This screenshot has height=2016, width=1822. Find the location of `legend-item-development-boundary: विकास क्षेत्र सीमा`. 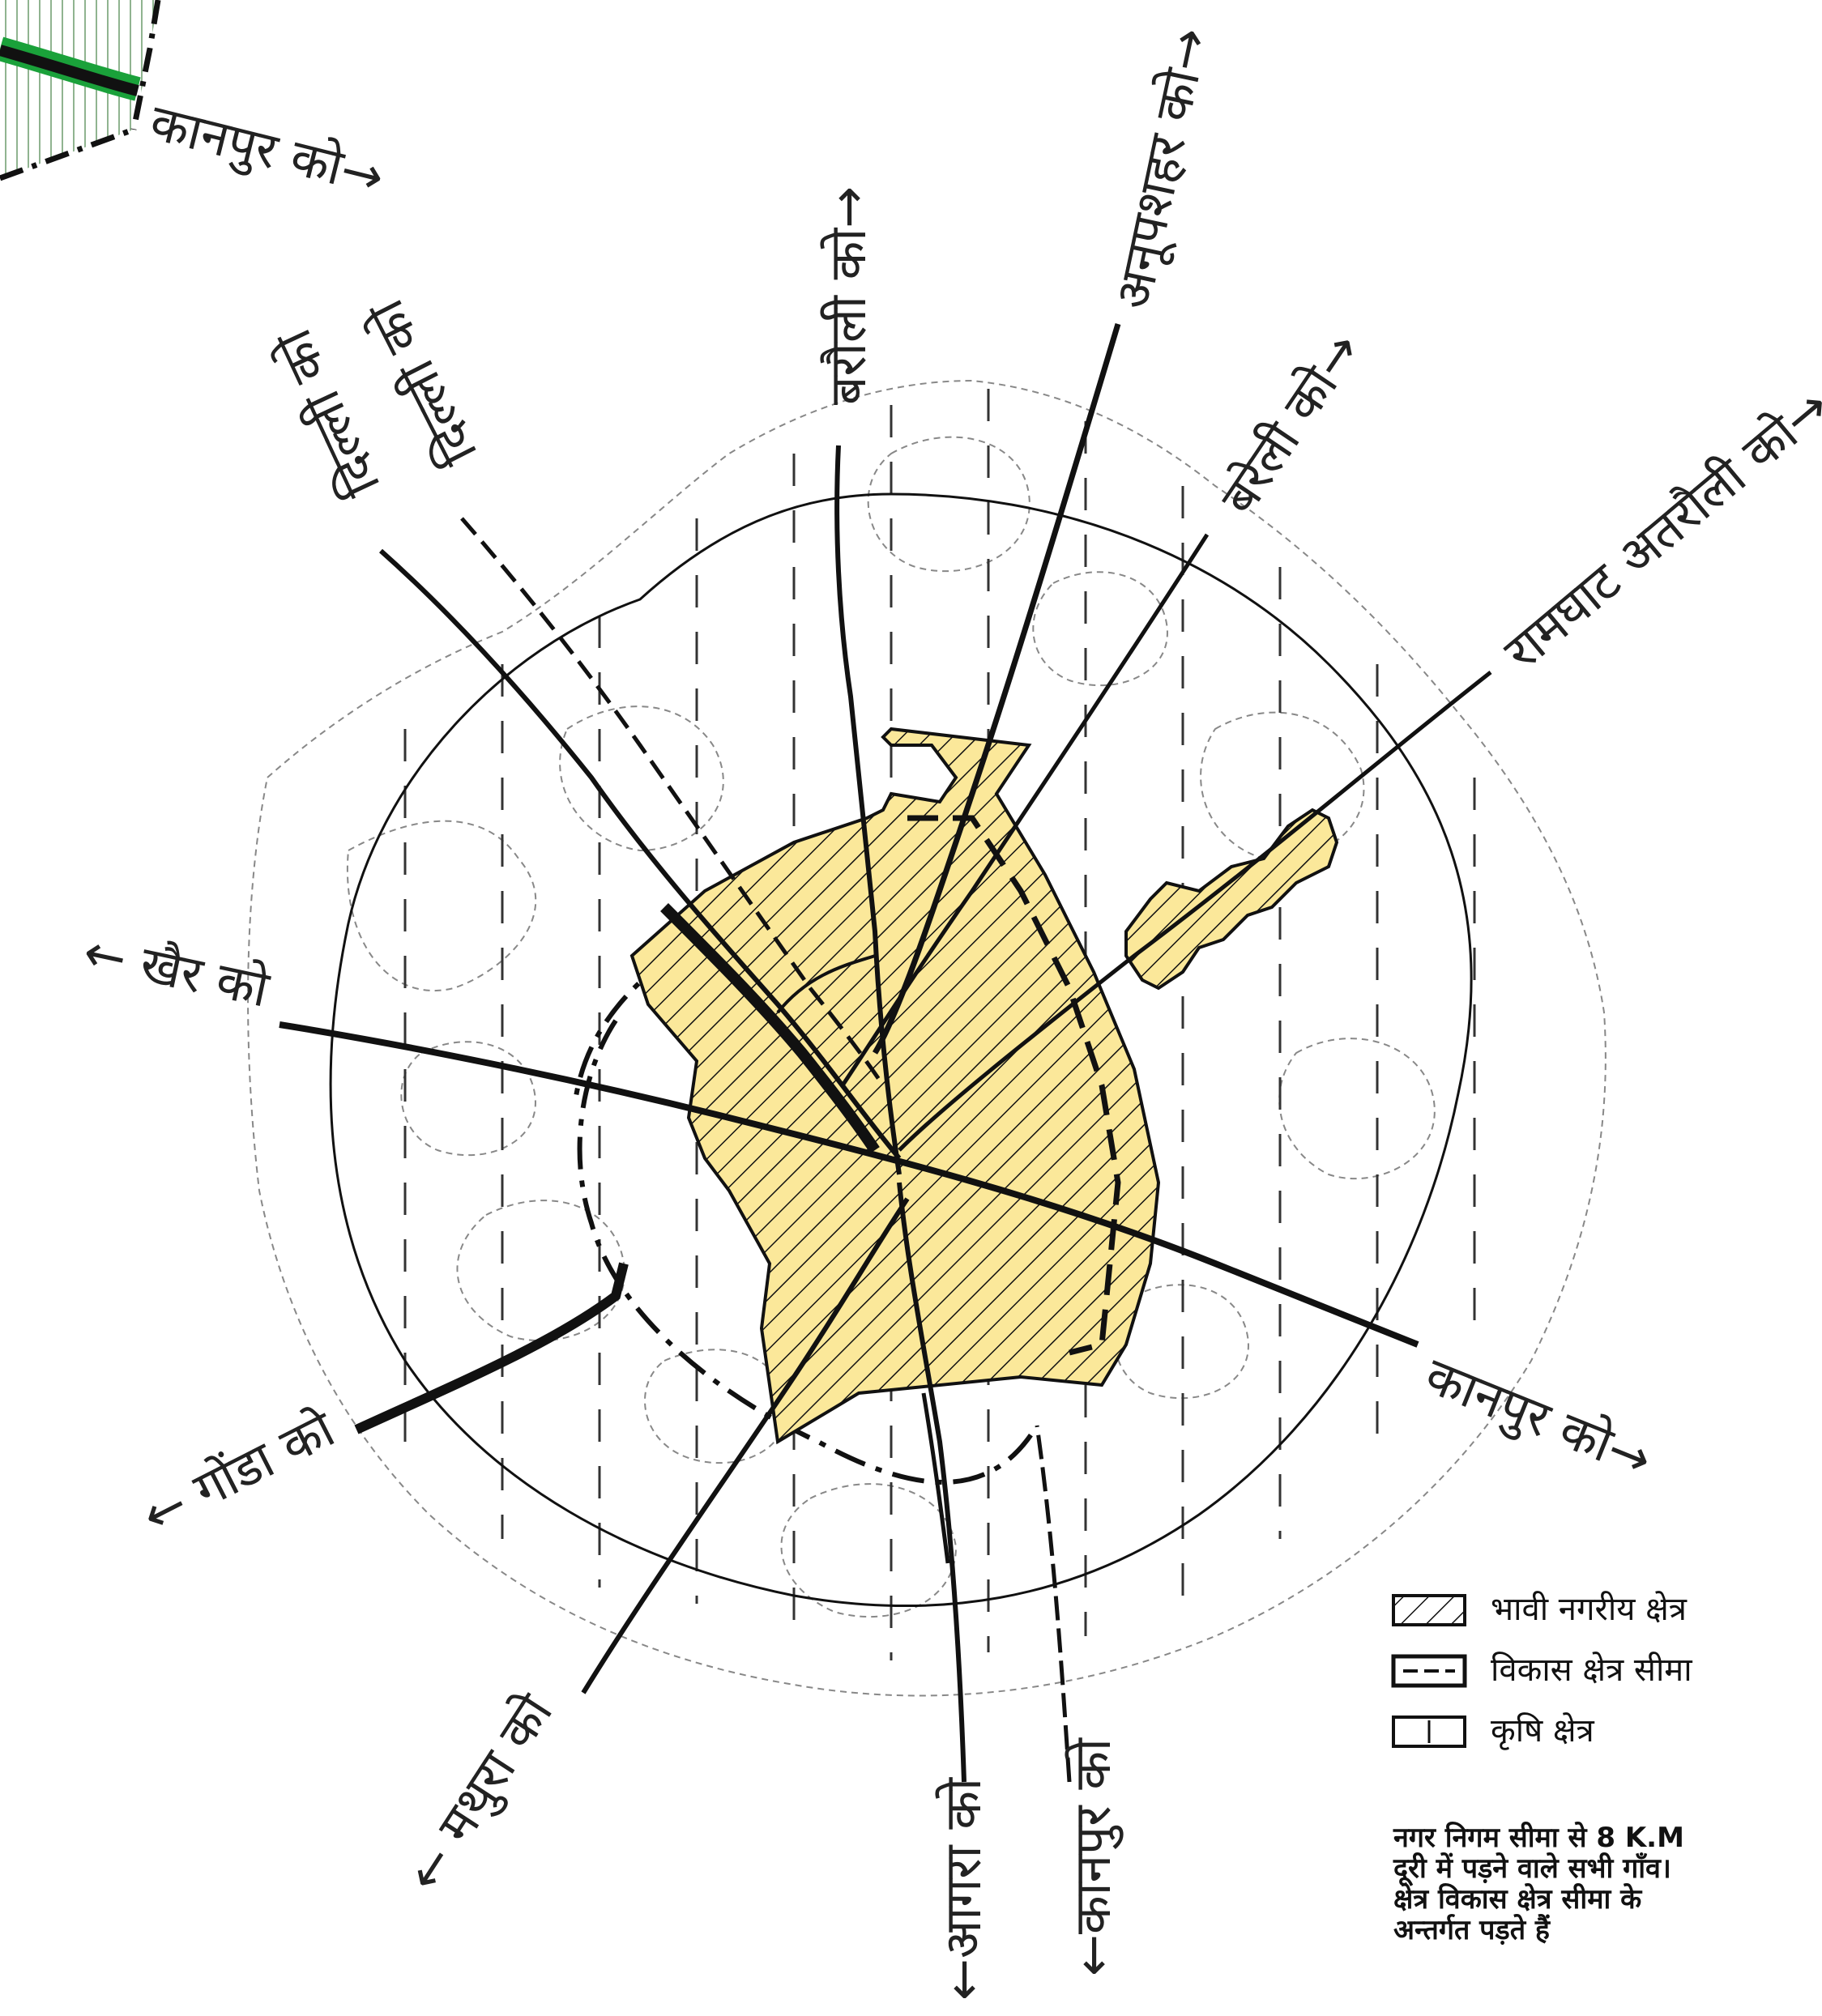

legend-item-development-boundary: विकास क्षेत्र सीमा is located at coordinates (1541, 1670).